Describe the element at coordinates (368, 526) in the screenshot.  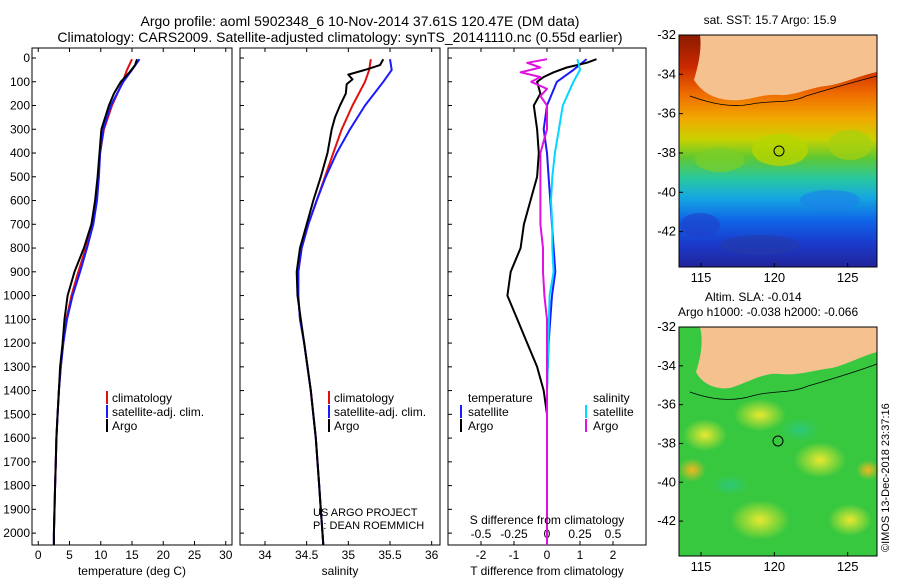
I see `pi-credit: PI: DEAN ROEMMICH` at that location.